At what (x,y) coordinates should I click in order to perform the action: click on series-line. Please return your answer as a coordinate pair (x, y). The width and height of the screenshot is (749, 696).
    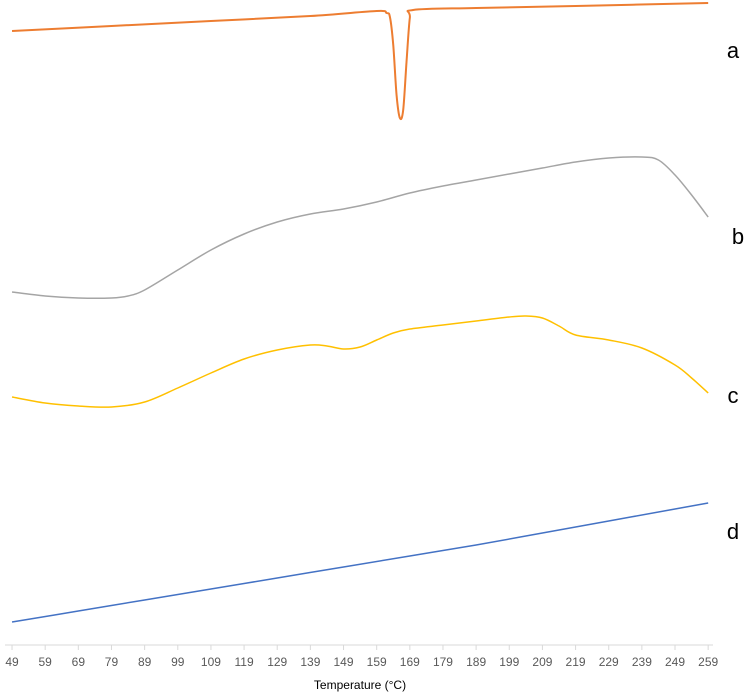
    Looking at the image, I should click on (360, 361).